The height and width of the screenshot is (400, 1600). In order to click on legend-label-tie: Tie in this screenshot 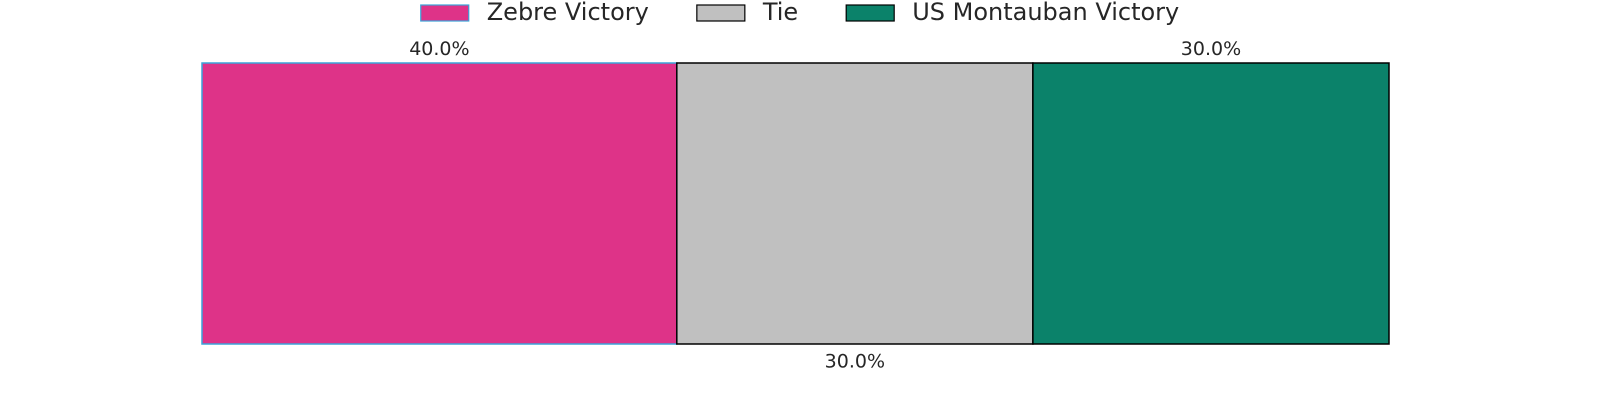, I will do `click(780, 13)`.